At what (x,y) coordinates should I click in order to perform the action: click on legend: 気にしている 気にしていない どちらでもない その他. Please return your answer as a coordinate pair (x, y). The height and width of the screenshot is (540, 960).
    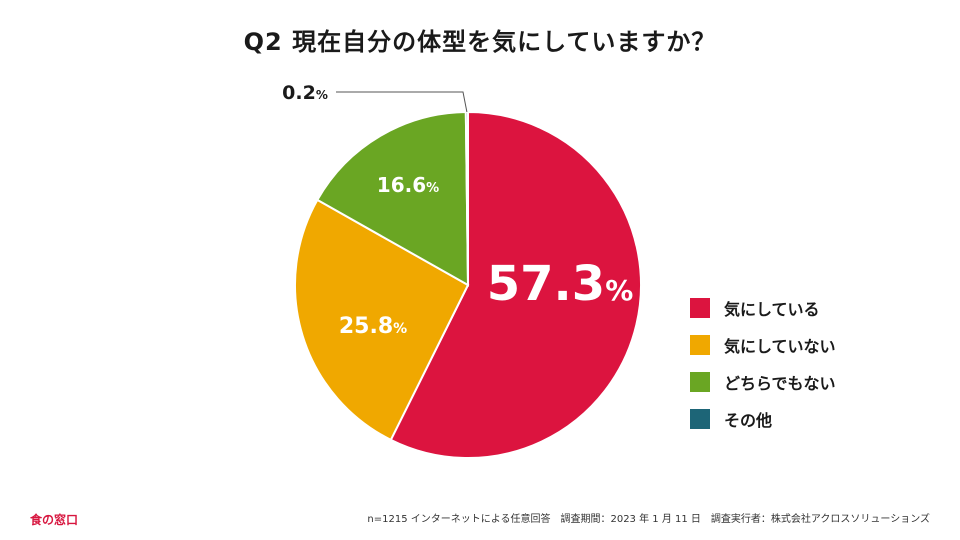
    Looking at the image, I should click on (763, 364).